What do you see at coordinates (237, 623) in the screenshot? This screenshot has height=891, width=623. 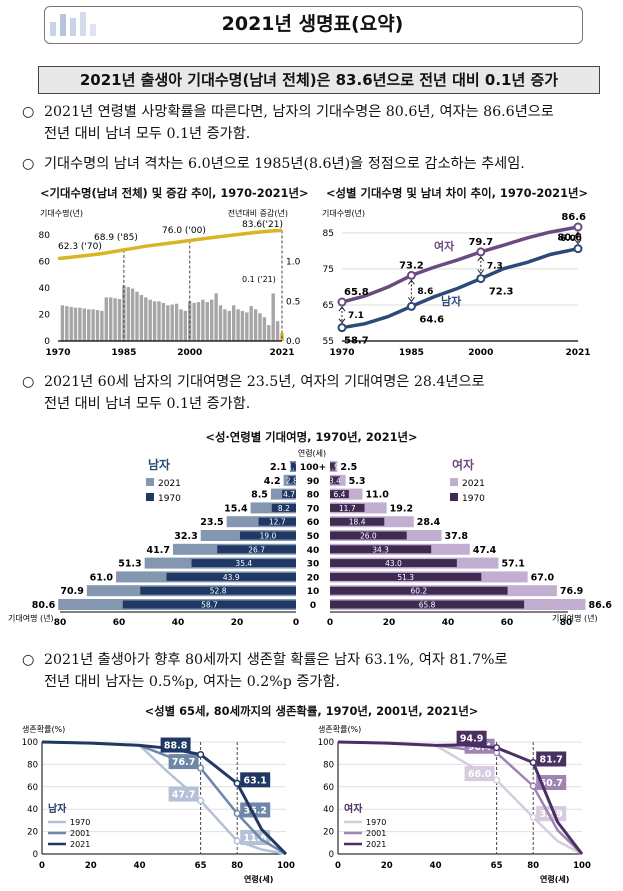 I see `chart3-xtick: 20` at bounding box center [237, 623].